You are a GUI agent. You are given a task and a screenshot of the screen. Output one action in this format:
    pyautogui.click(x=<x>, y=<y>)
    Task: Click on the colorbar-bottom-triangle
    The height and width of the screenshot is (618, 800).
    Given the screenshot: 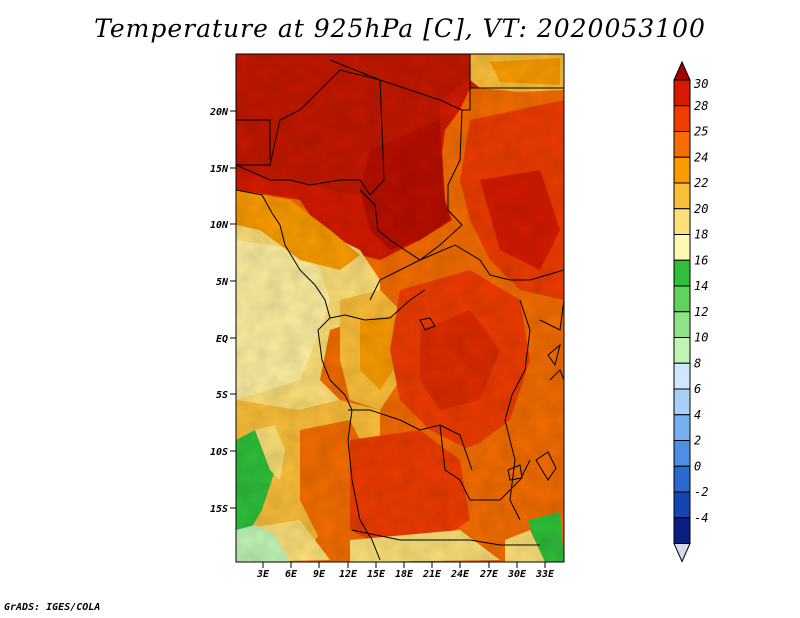 What is the action you would take?
    pyautogui.click(x=682, y=553)
    